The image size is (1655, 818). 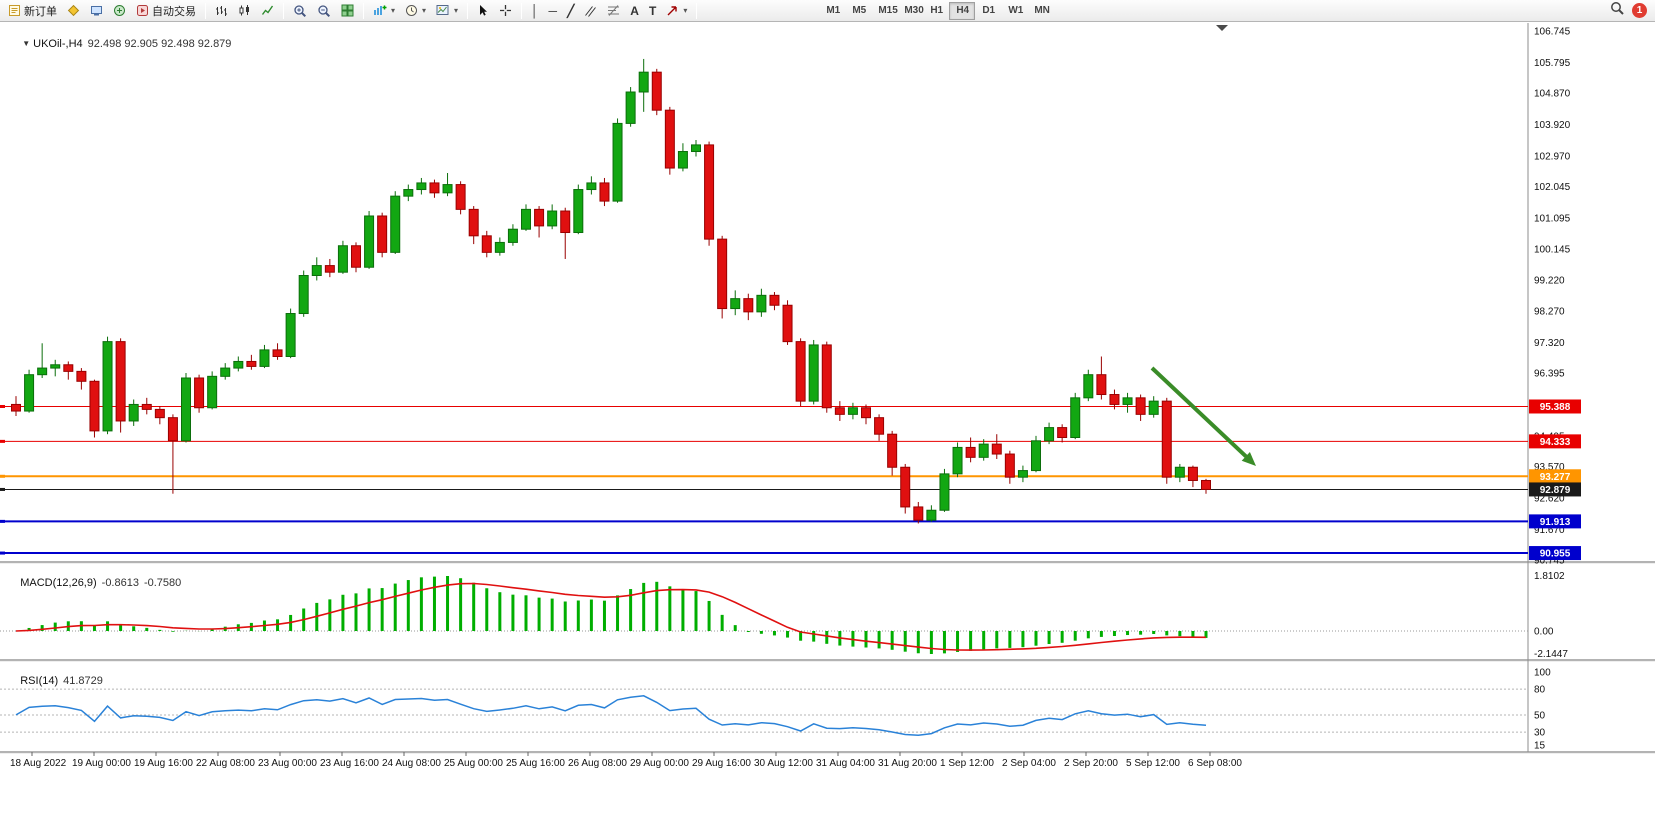 I want to click on price-line-badge, so click(x=1555, y=553).